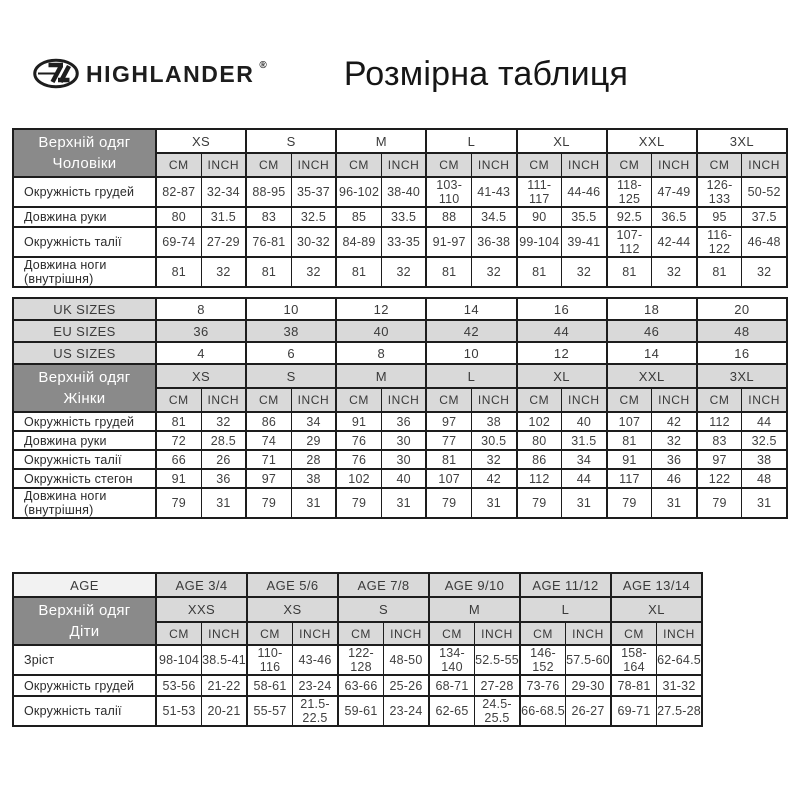  I want to click on value-cm: 134-140, so click(451, 660).